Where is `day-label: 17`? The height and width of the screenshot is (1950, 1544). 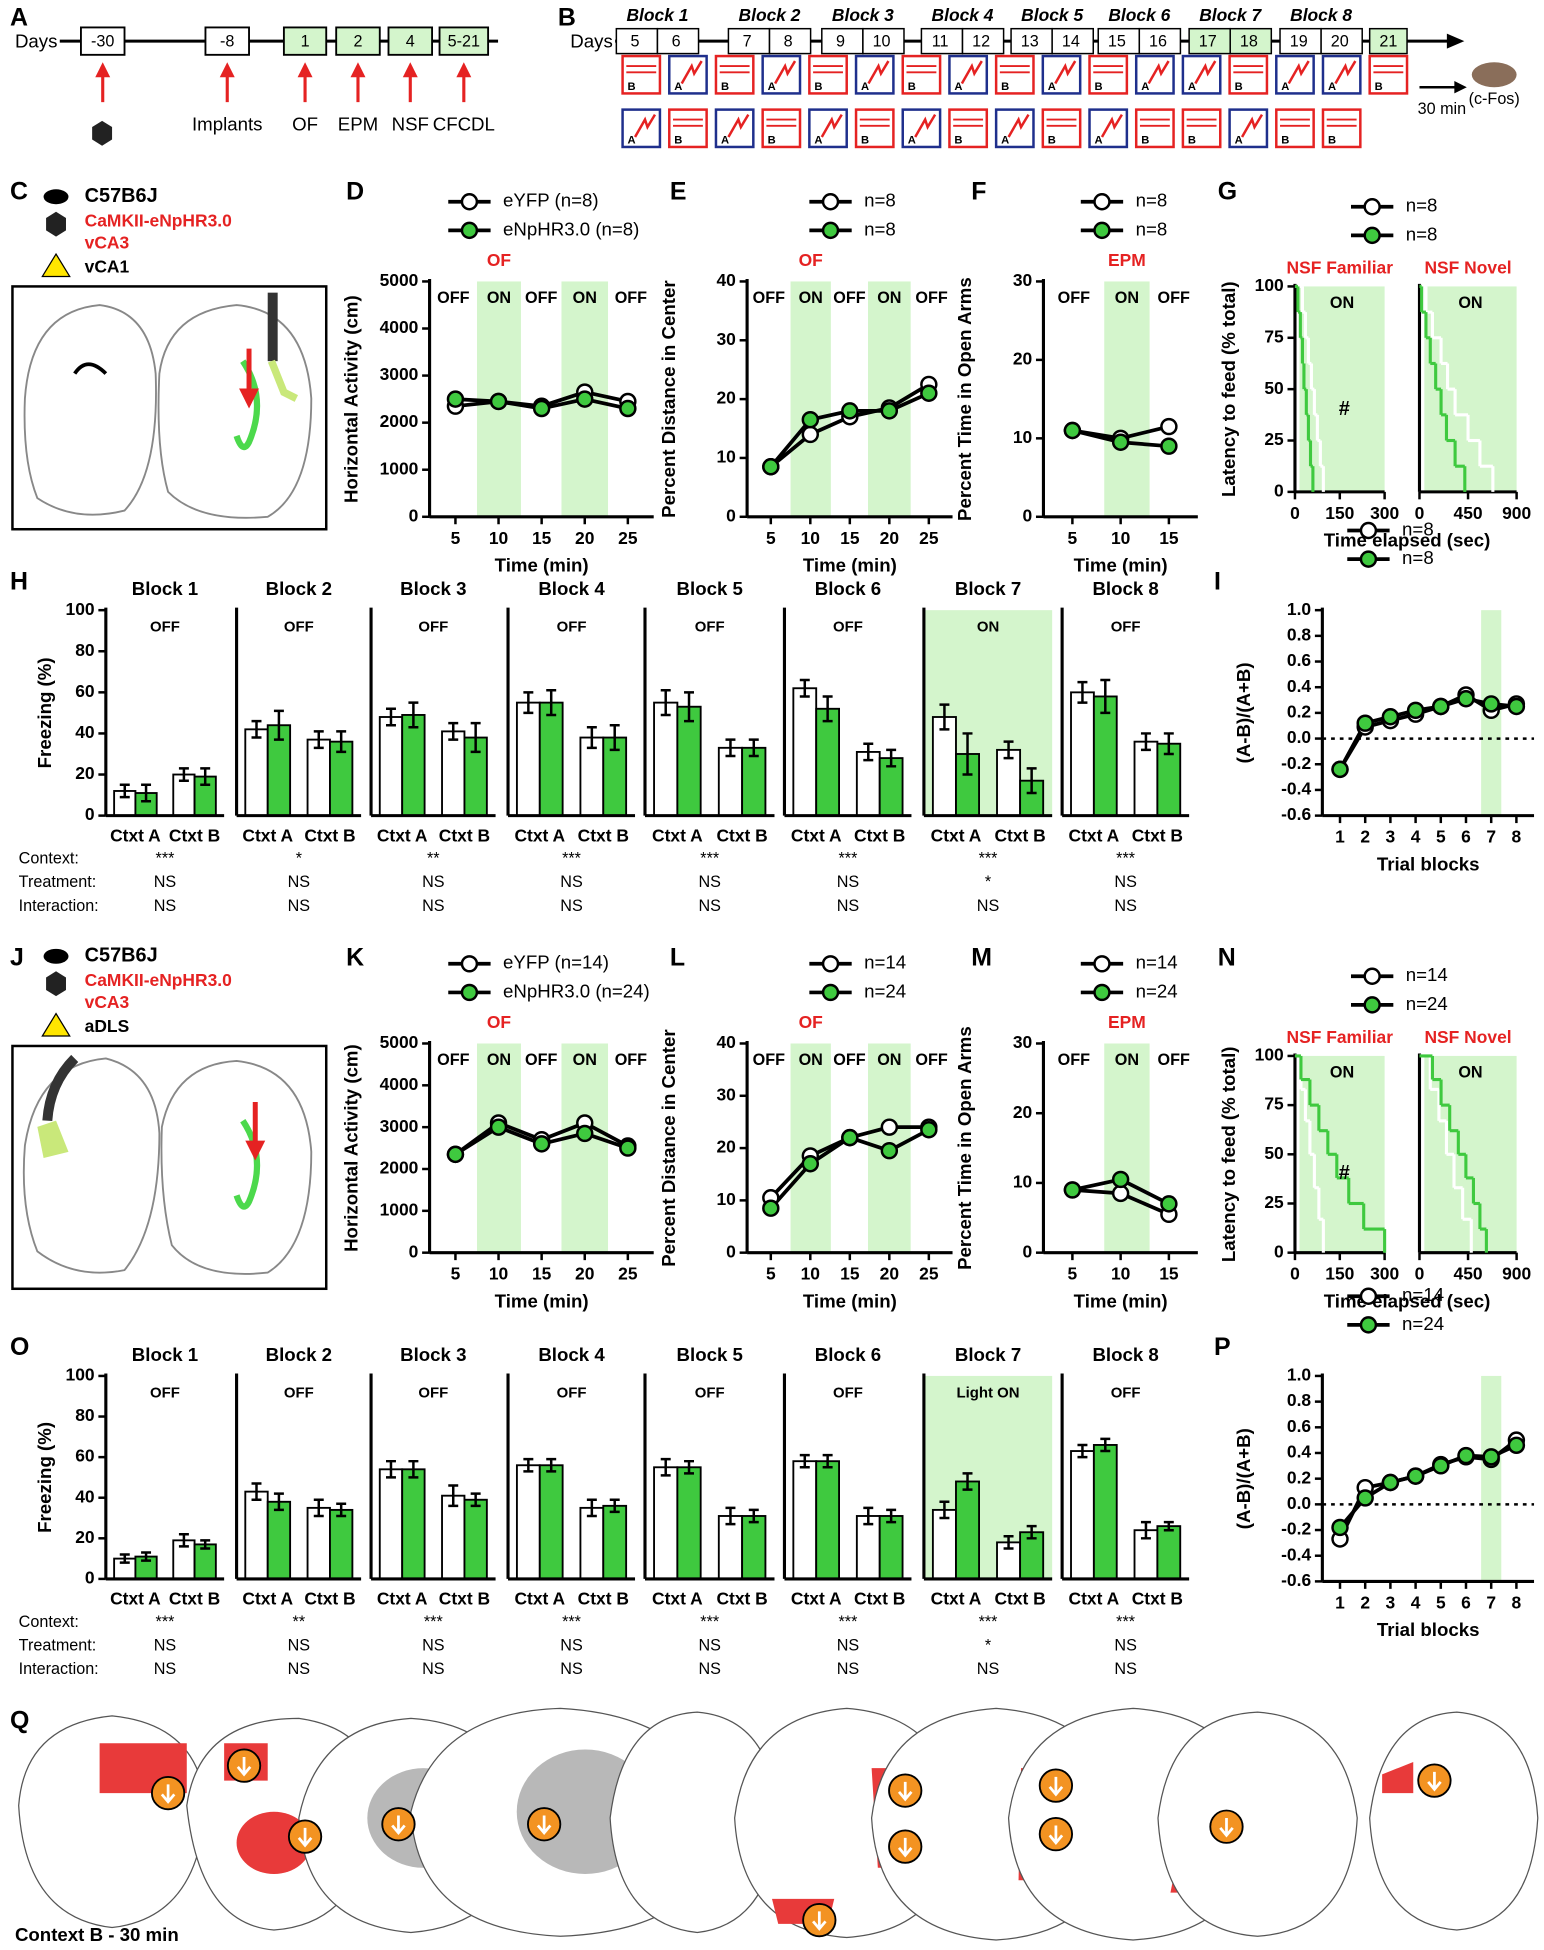 day-label: 17 is located at coordinates (1208, 42).